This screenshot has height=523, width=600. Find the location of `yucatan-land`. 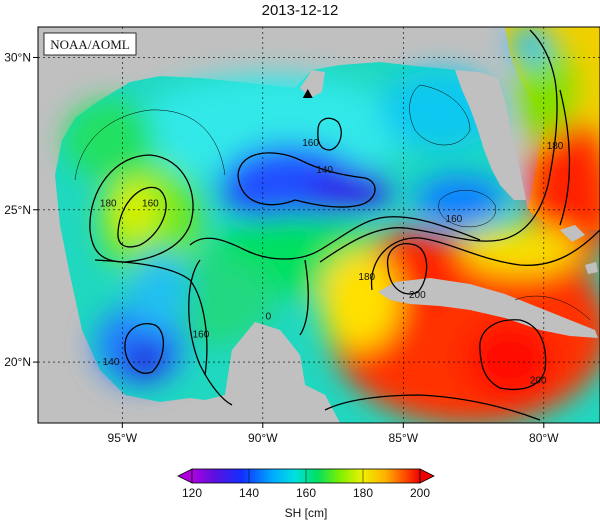

yucatan-land is located at coordinates (282, 372).